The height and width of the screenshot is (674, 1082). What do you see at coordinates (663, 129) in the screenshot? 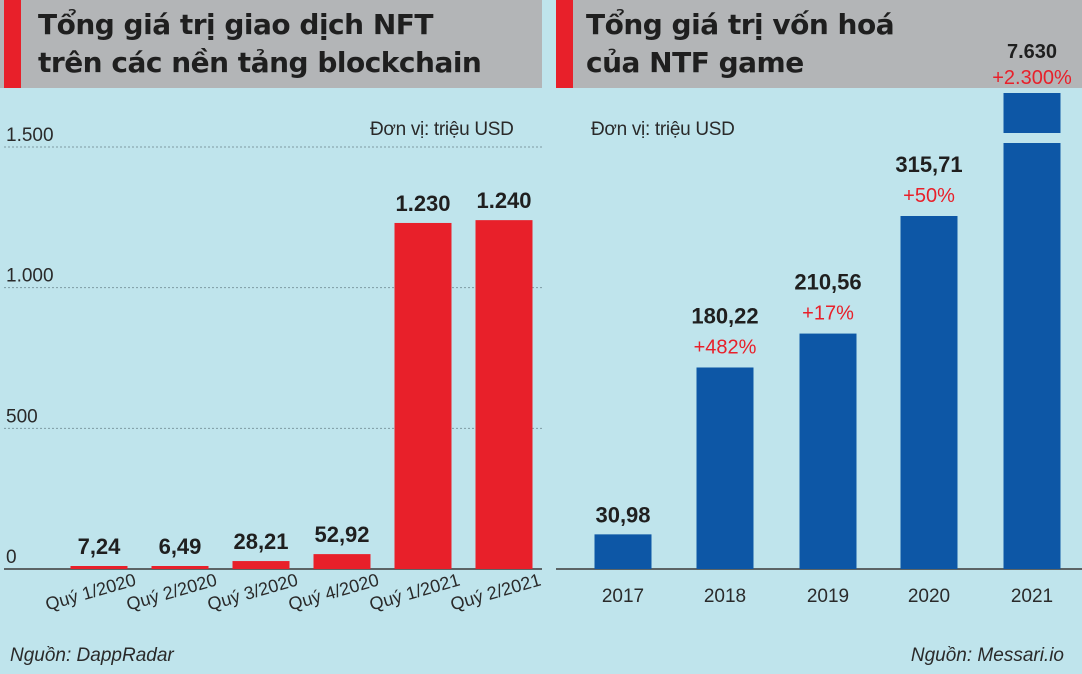
I see `right-unit-label: Đơn vị: triệu USD` at bounding box center [663, 129].